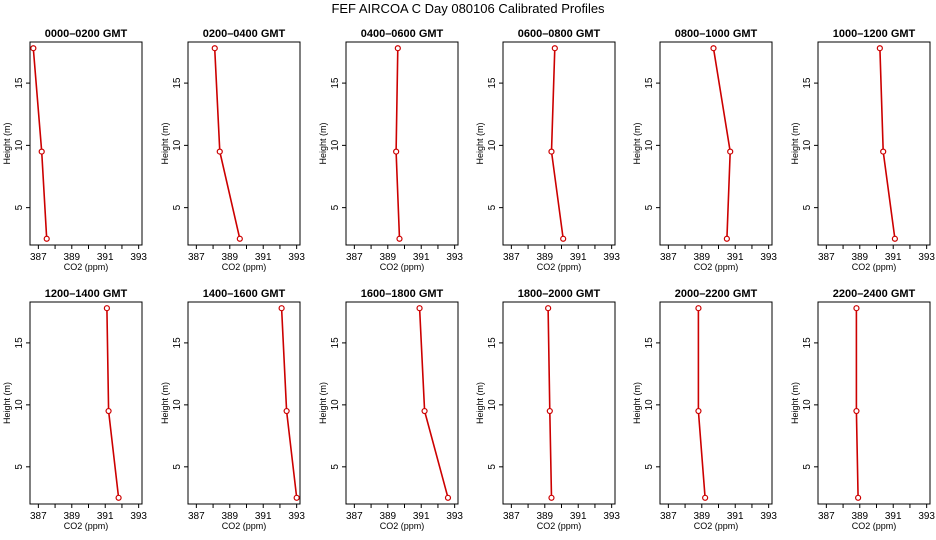 This screenshot has width=936, height=540. What do you see at coordinates (402, 294) in the screenshot?
I see `panel-title: 1600–1800 GMT` at bounding box center [402, 294].